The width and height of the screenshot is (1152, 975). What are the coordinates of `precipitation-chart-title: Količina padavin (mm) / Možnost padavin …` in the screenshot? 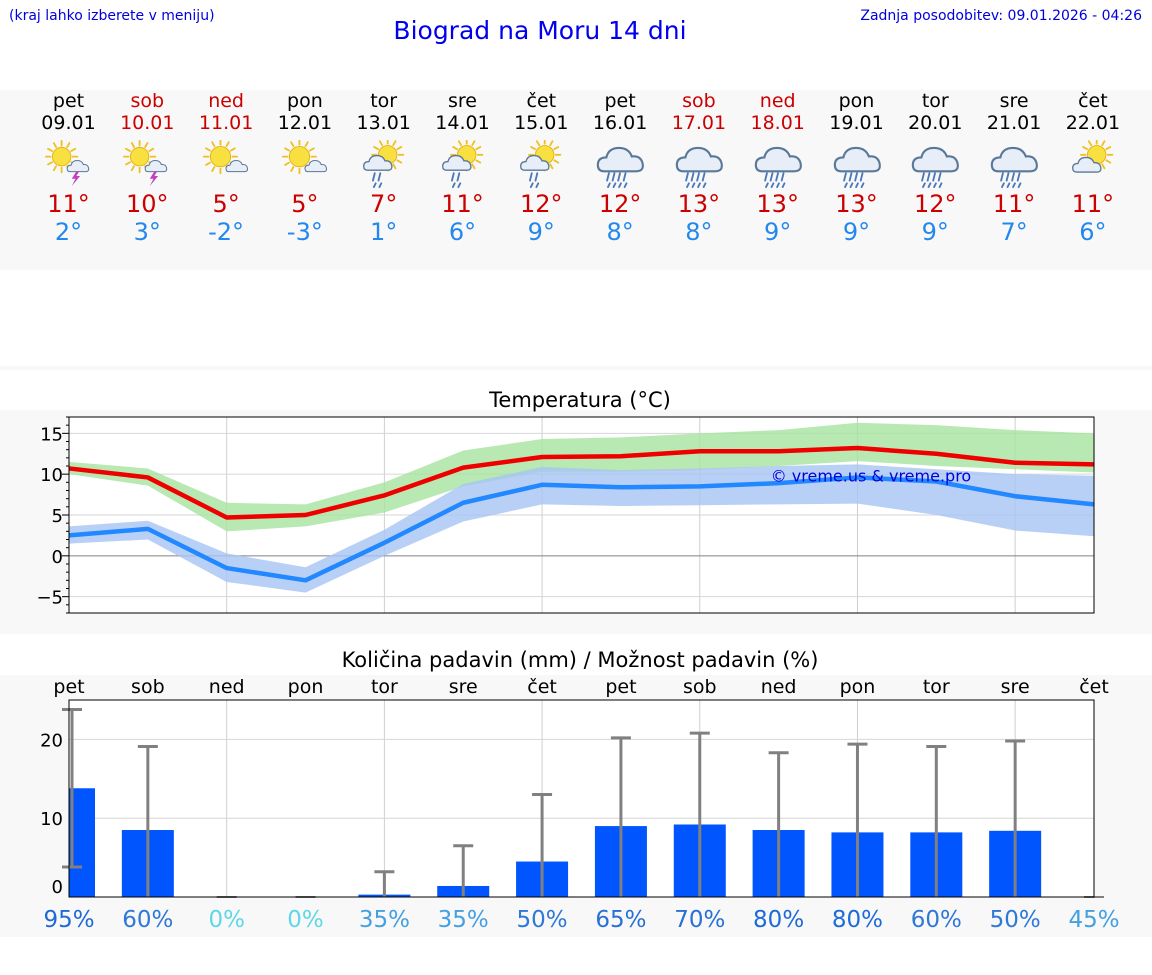 It's located at (580, 660).